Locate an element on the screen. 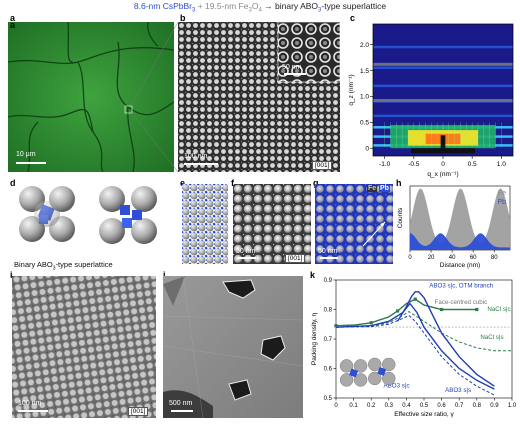  panel-c-features is located at coordinates (443, 99).